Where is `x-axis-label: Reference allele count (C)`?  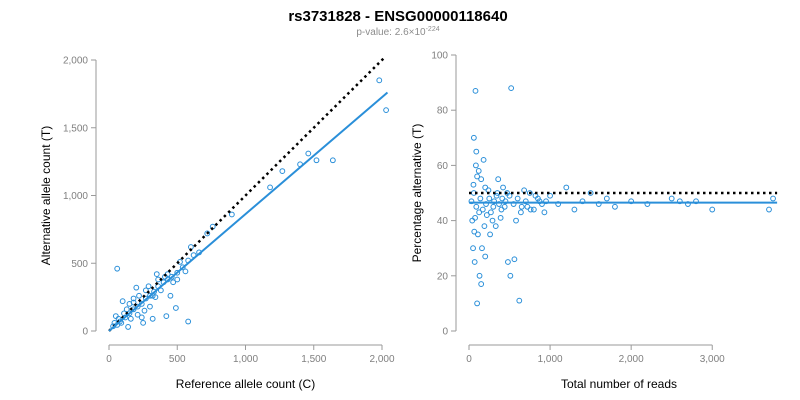
x-axis-label: Reference allele count (C) is located at coordinates (245, 384).